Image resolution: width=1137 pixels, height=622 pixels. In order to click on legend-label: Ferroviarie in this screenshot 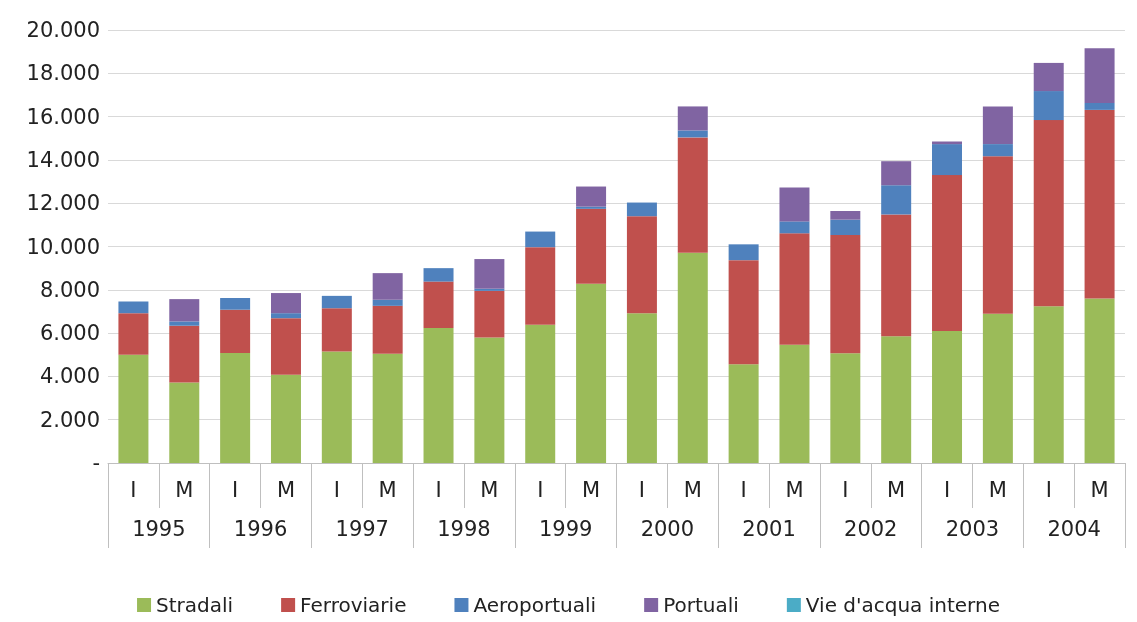, I will do `click(353, 605)`.